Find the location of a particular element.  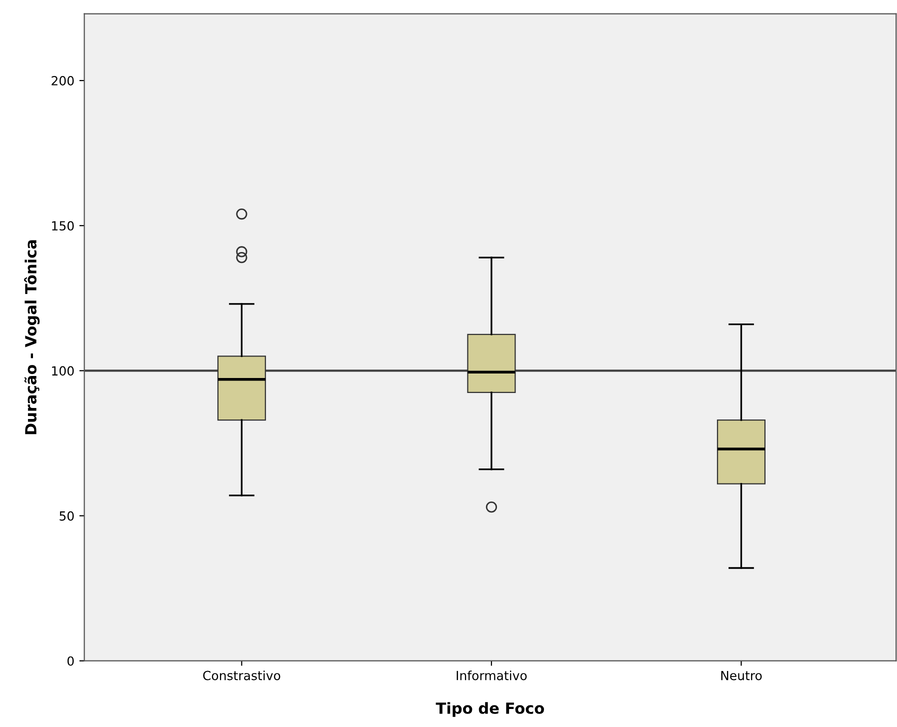

y-axis-title: Duração - Vogal Tônica is located at coordinates (32, 337).